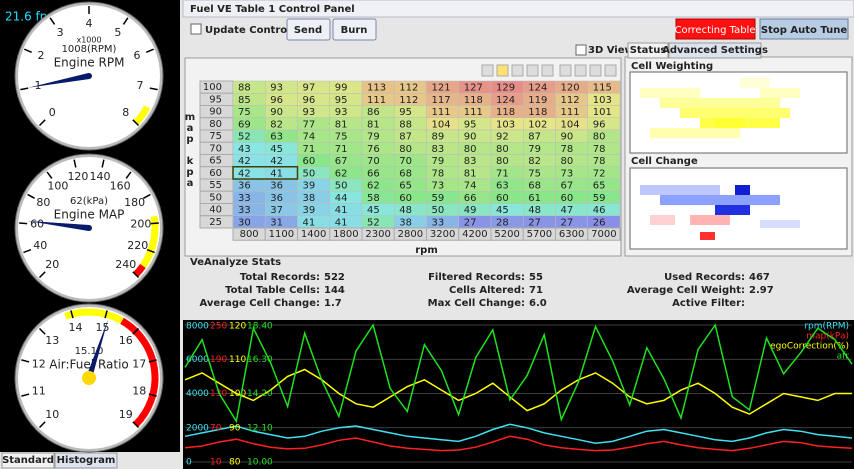 This screenshot has height=469, width=854. I want to click on col-label: 800, so click(249, 234).